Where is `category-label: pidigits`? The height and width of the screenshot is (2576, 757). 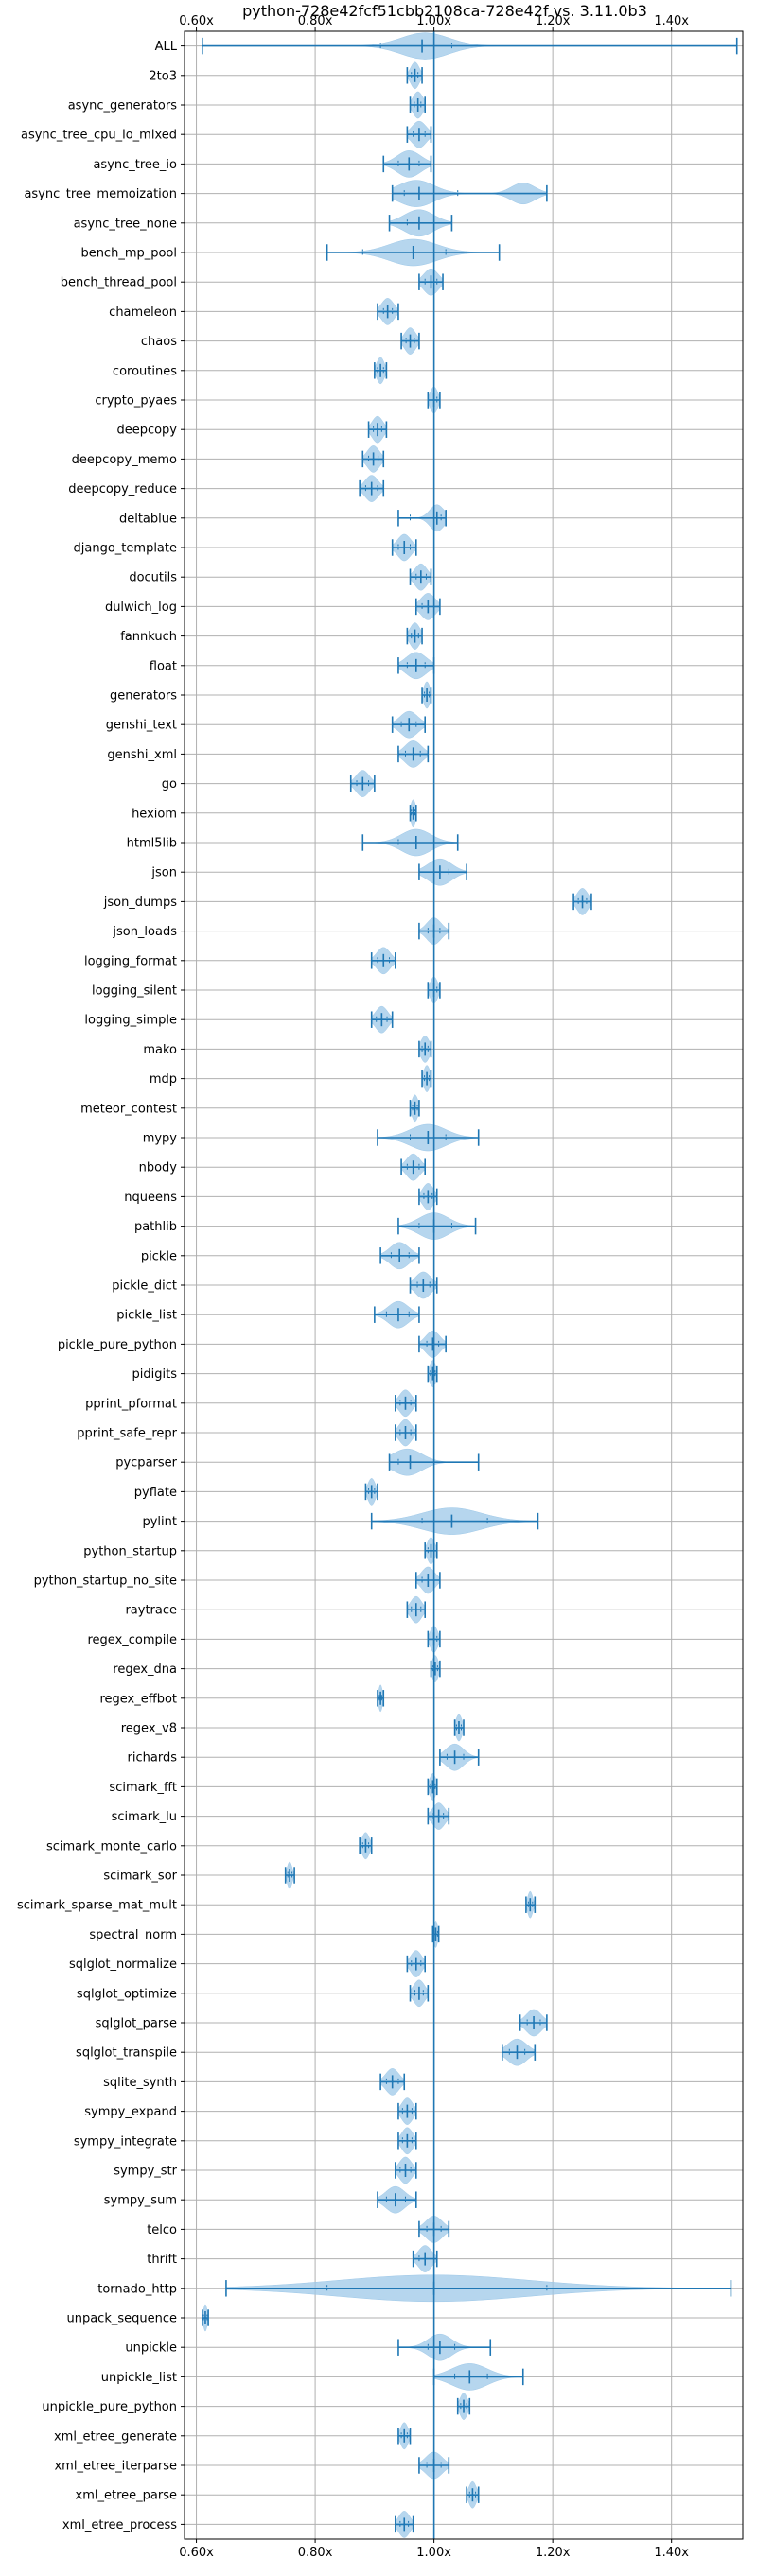
category-label: pidigits is located at coordinates (155, 1374).